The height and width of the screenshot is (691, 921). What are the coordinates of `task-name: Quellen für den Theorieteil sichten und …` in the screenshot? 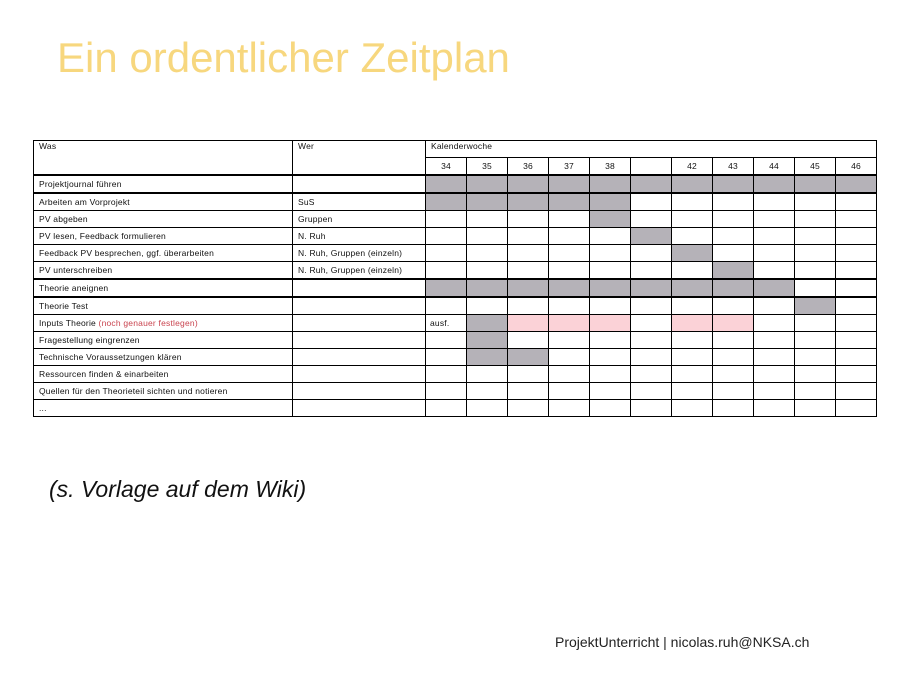 It's located at (133, 391).